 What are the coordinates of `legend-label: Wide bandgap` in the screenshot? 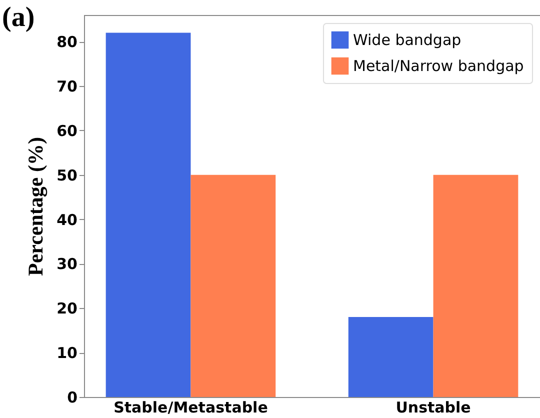 It's located at (407, 40).